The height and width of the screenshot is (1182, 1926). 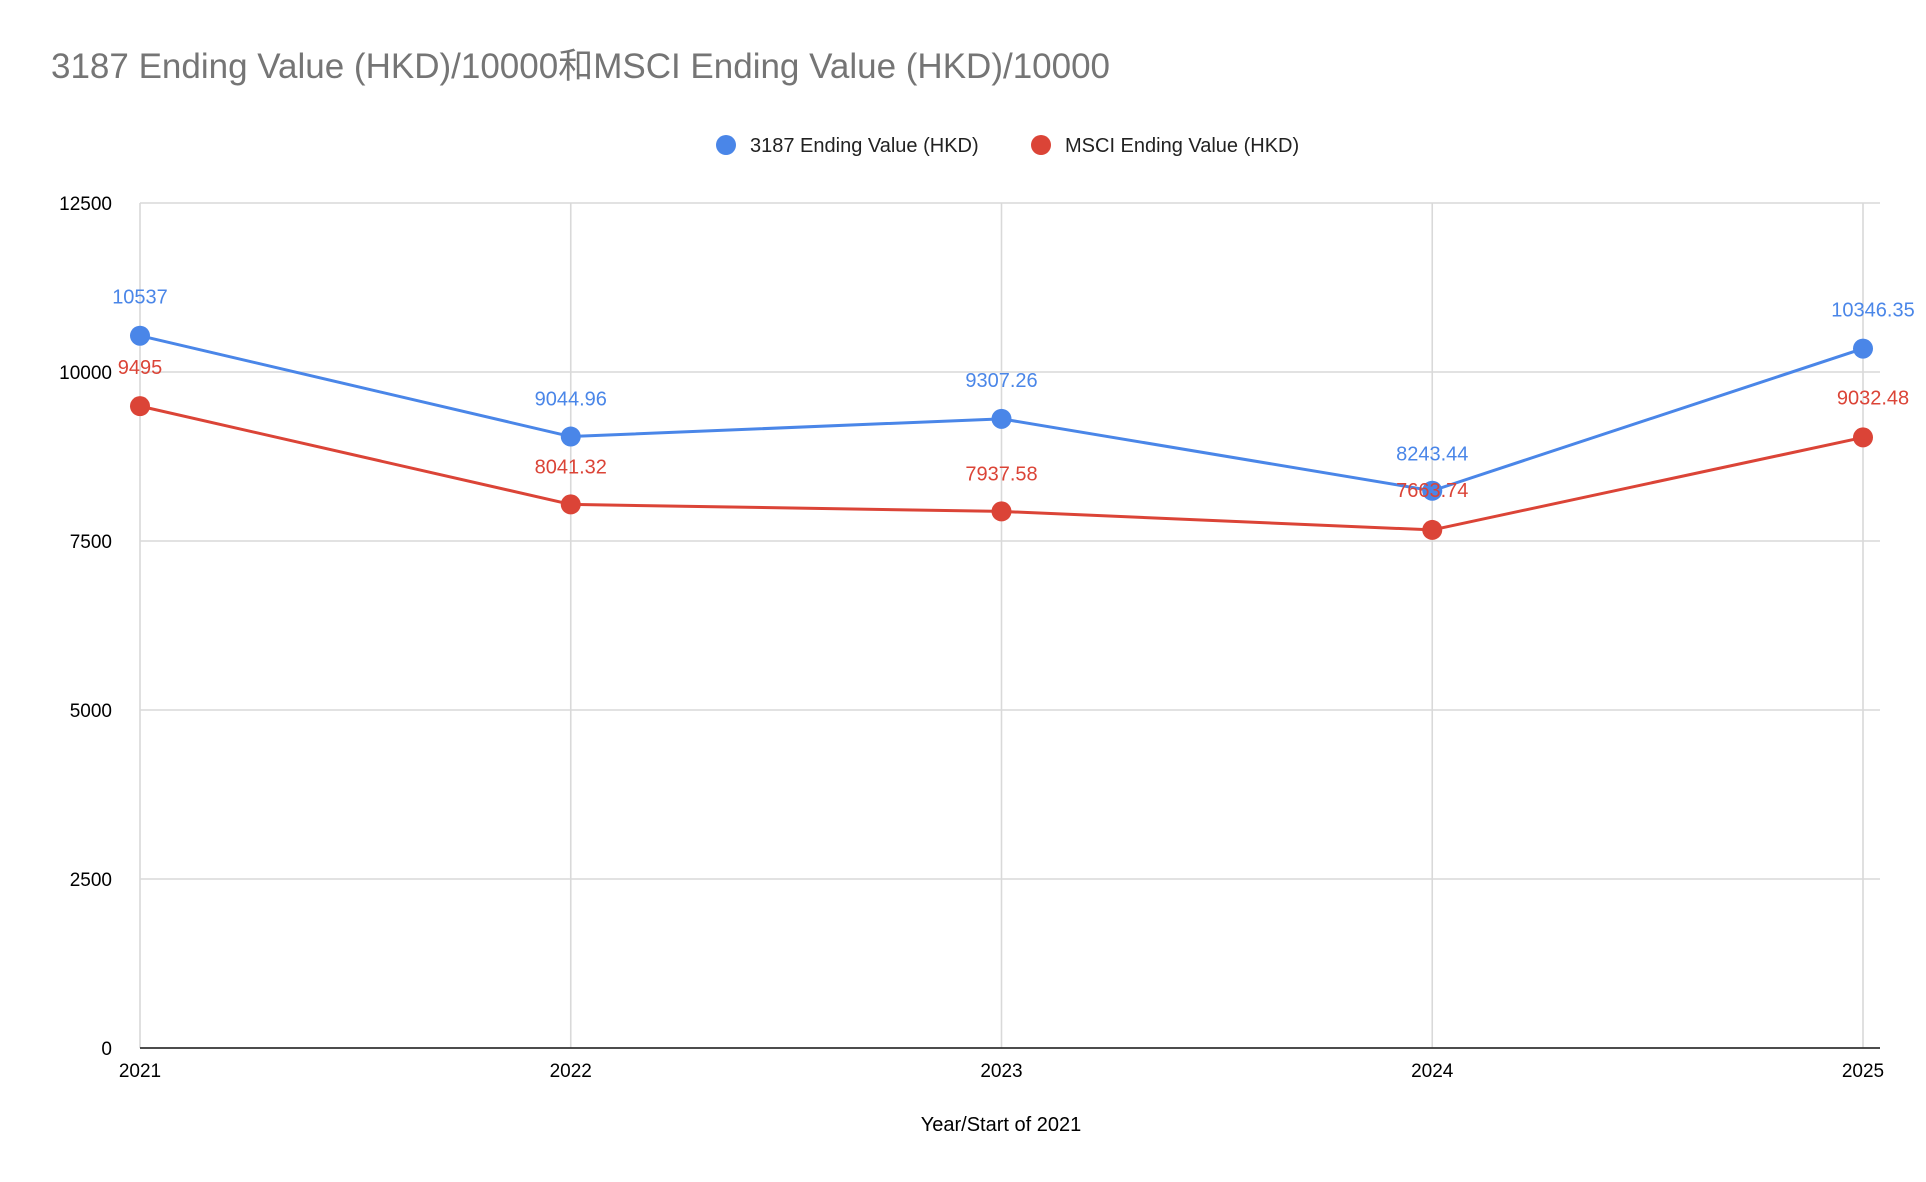 I want to click on x-tick-label: 2022, so click(x=571, y=1071).